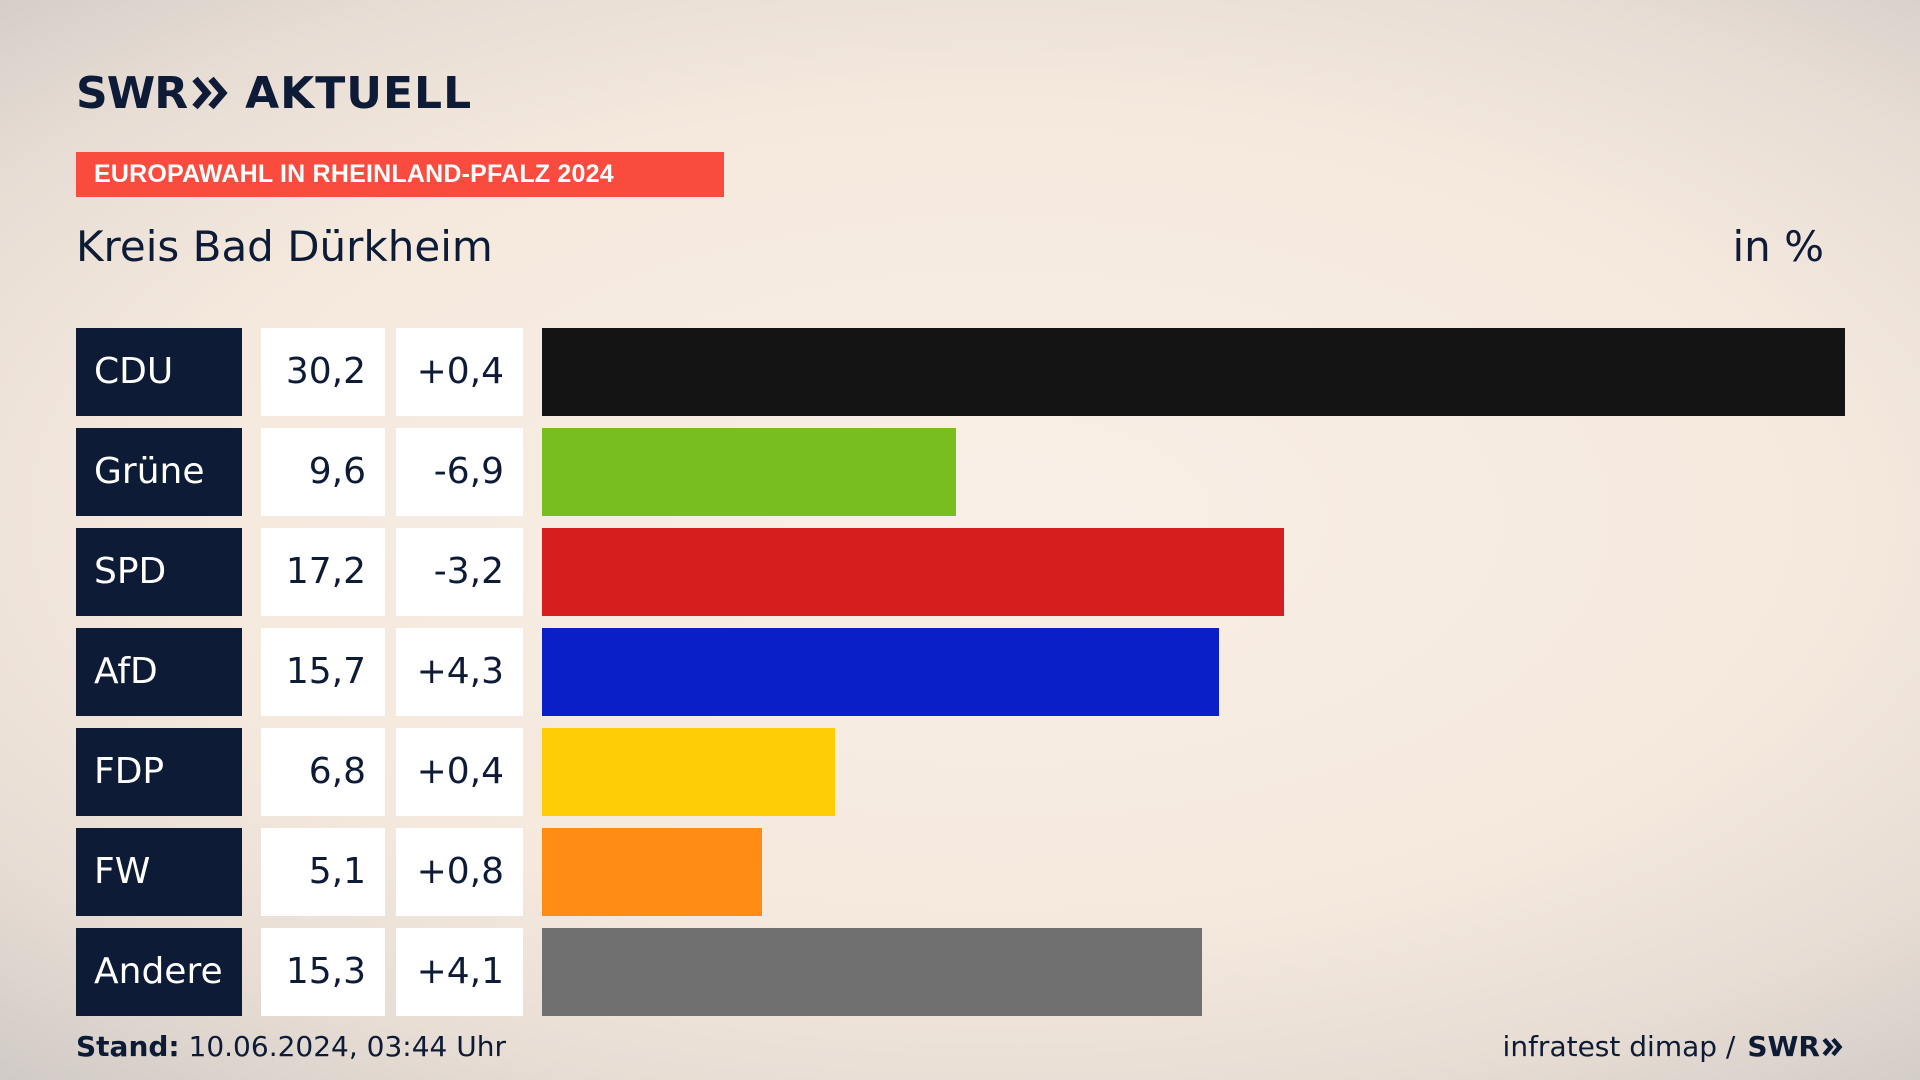  I want to click on vote-share-label: 6,8, so click(323, 772).